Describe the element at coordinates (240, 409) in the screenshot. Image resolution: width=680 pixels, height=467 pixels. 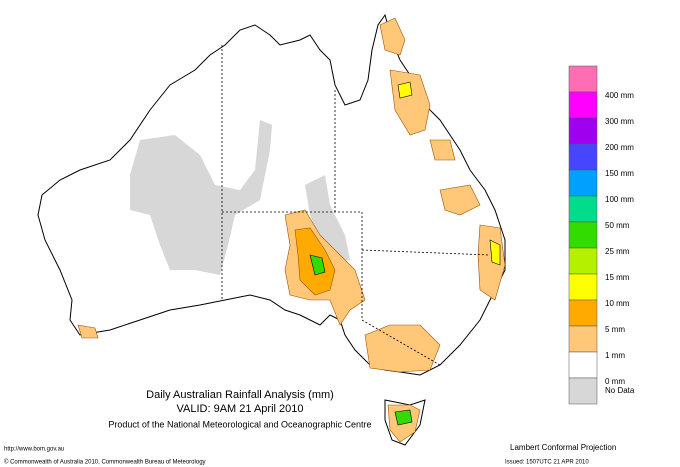
I see `valid-time: VALID: 9AM 21 April 2010` at that location.